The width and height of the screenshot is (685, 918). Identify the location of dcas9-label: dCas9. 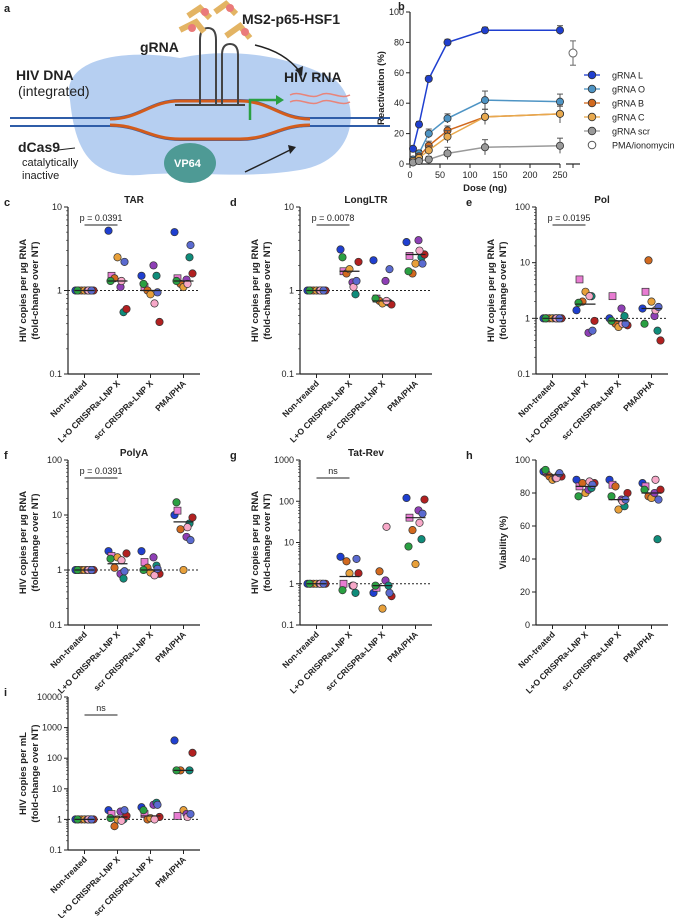
(39, 147).